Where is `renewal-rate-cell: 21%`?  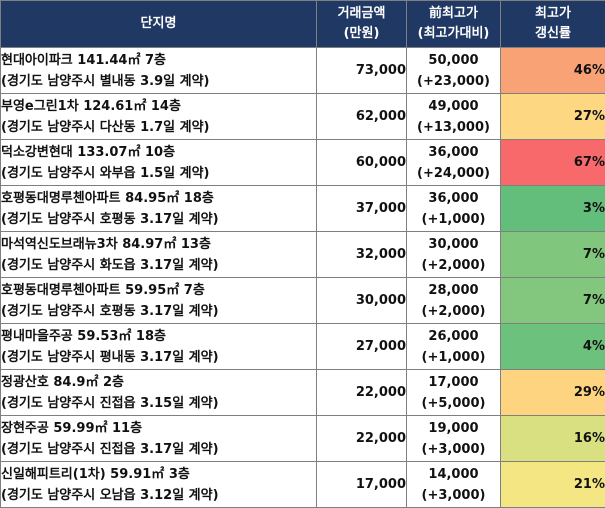
renewal-rate-cell: 21% is located at coordinates (553, 485).